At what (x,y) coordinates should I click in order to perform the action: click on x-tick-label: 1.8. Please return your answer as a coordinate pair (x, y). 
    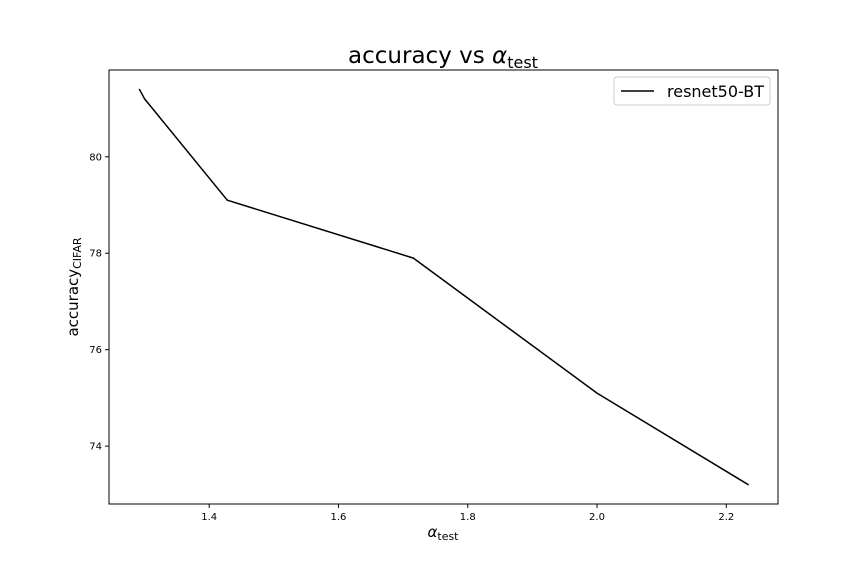
    Looking at the image, I should click on (468, 517).